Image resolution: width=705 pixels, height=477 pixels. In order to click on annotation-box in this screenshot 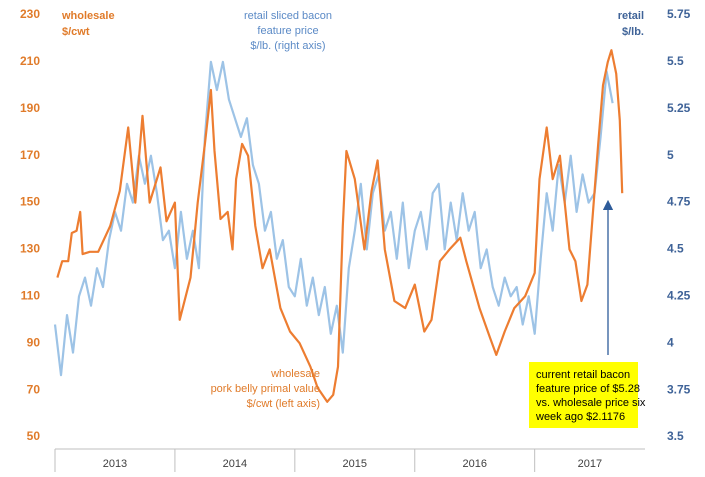, I will do `click(583, 395)`.